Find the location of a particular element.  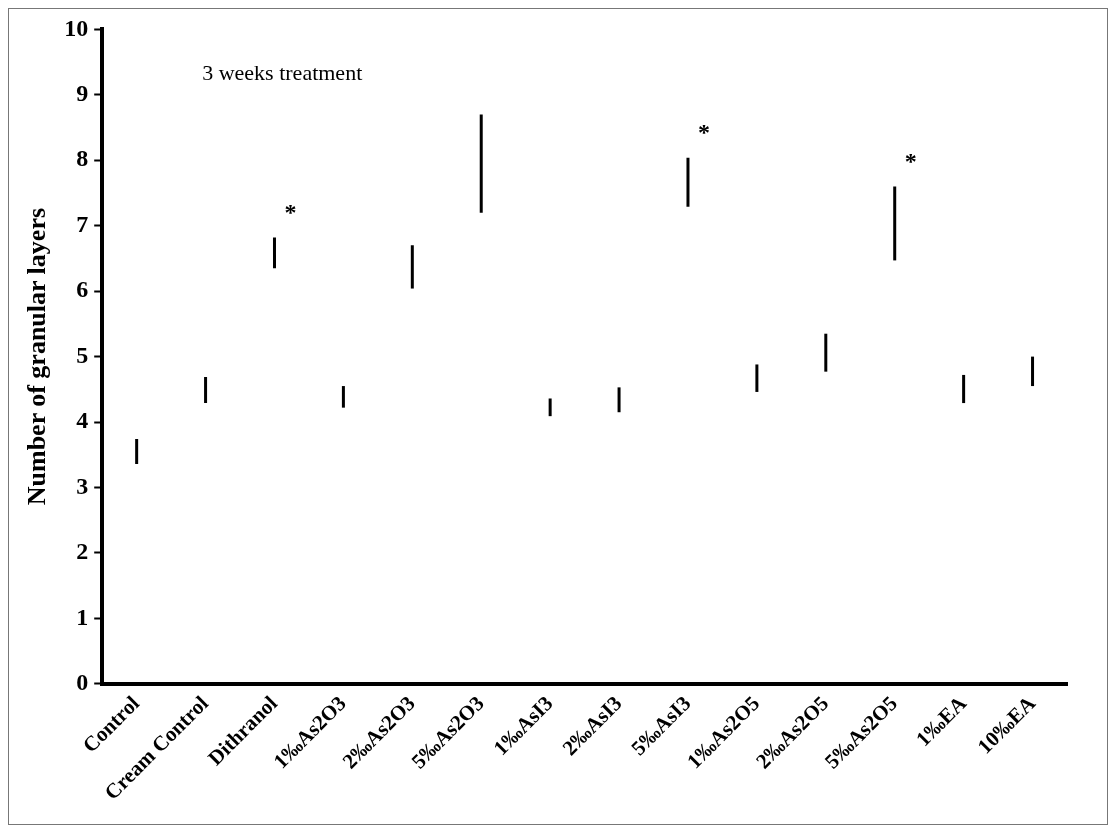

y-axis-title: Number of granular layers is located at coordinates (37, 356).